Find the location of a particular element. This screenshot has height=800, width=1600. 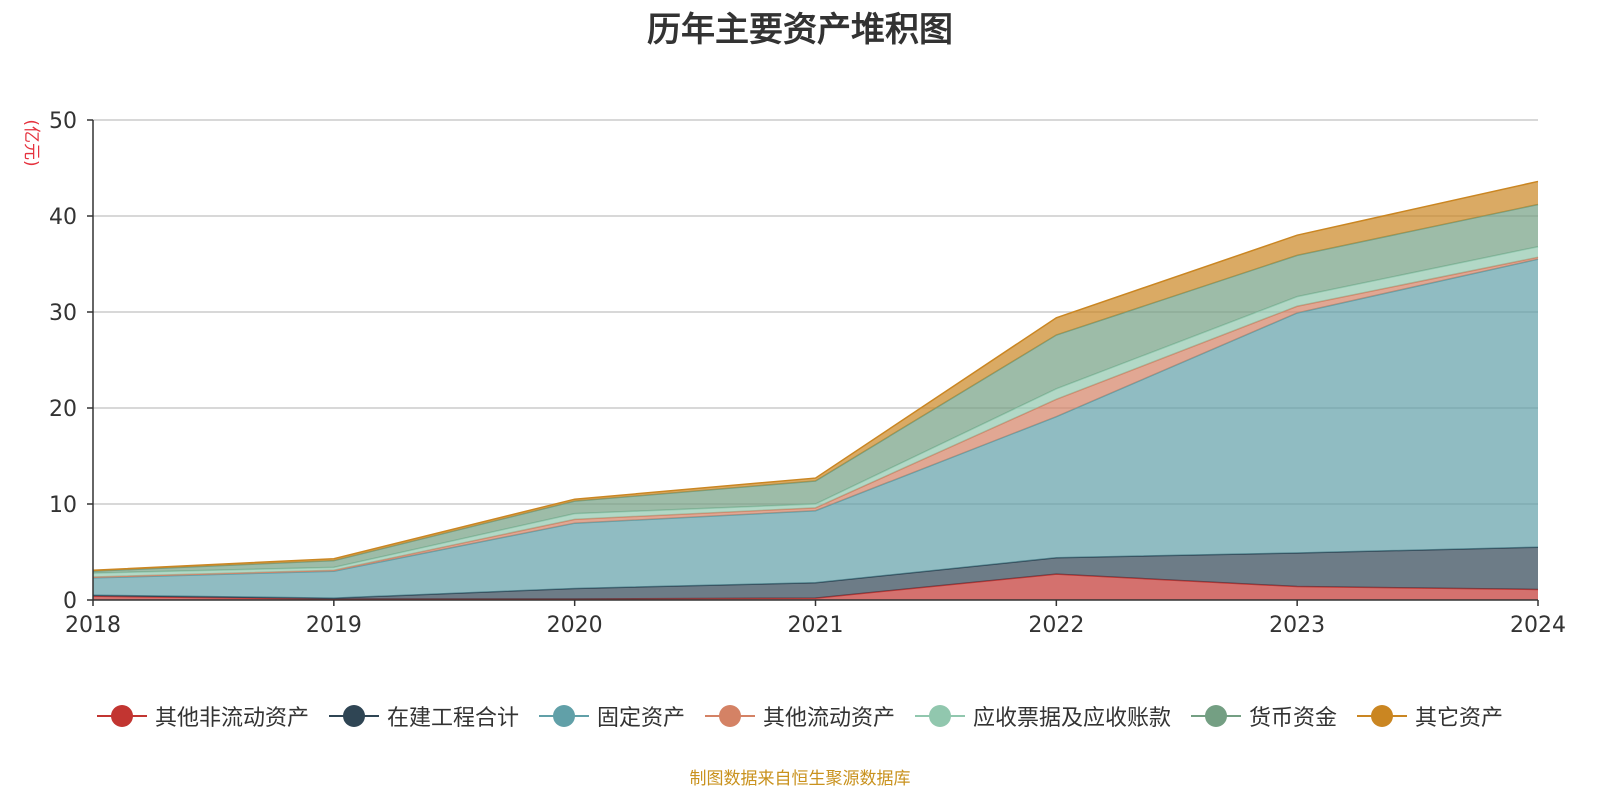

y-tick-label: 0 is located at coordinates (70, 601).